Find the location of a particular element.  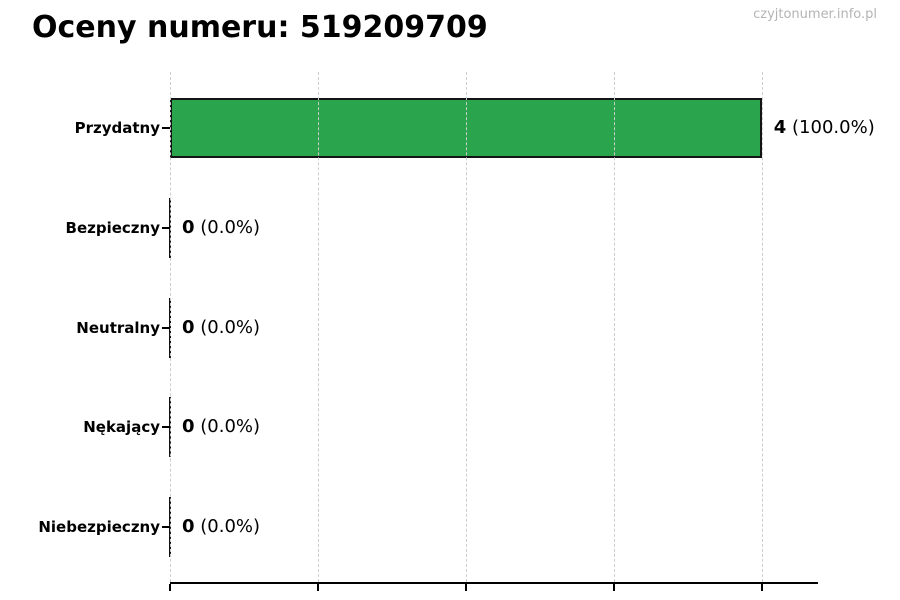

x-axis-line is located at coordinates (494, 583).